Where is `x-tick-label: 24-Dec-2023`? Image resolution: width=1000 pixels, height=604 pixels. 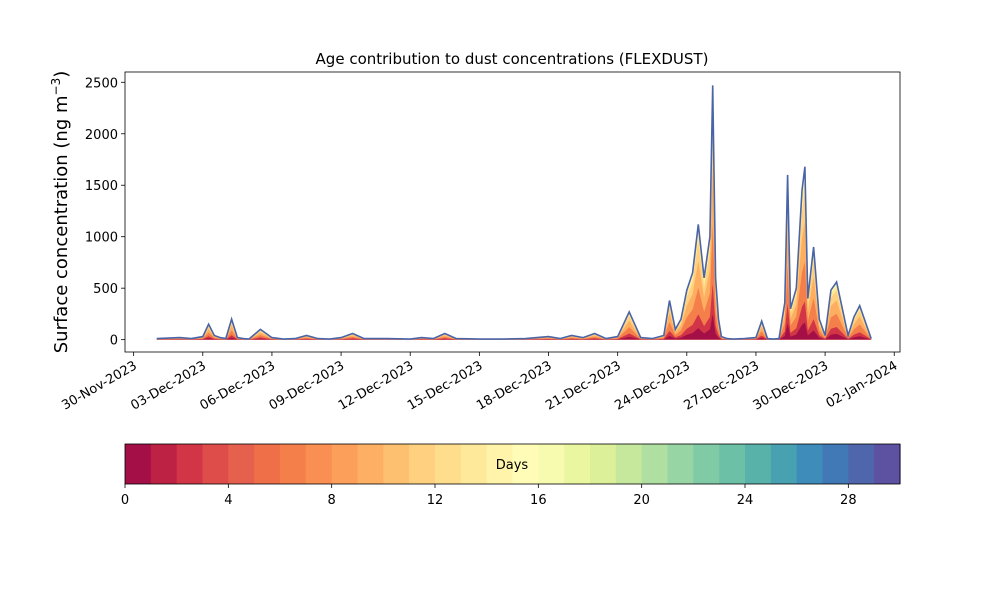 x-tick-label: 24-Dec-2023 is located at coordinates (652, 385).